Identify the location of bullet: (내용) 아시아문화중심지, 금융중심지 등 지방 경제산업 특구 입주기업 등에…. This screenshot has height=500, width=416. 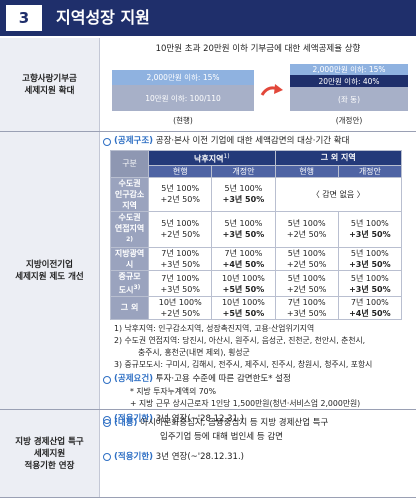
(258, 430).